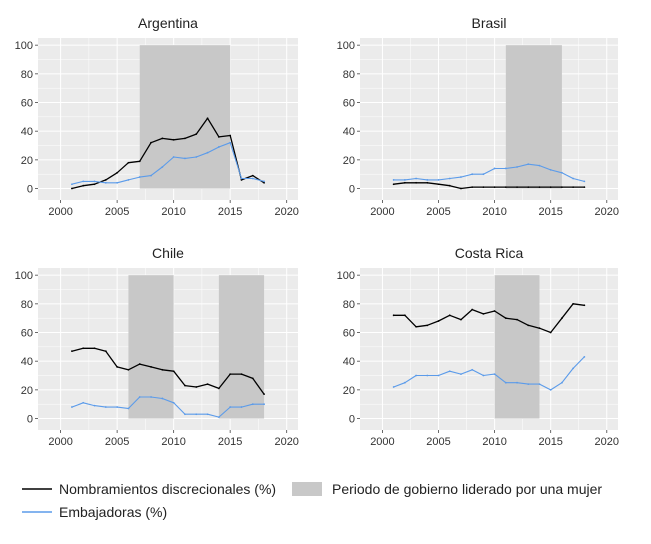 The width and height of the screenshot is (651, 544). Describe the element at coordinates (494, 442) in the screenshot. I see `x-tick-label: 2010` at that location.